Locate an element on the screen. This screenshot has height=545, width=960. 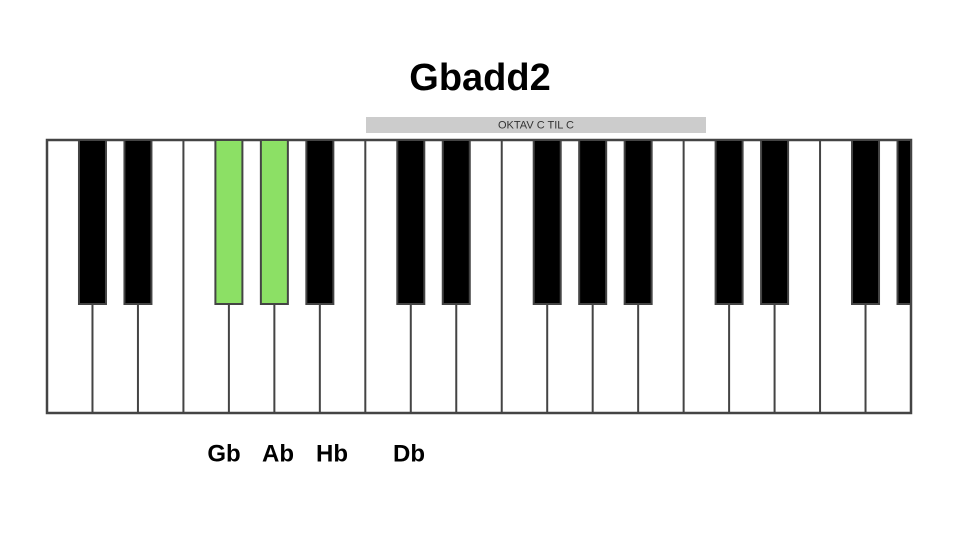
note-label: Hb is located at coordinates (332, 453).